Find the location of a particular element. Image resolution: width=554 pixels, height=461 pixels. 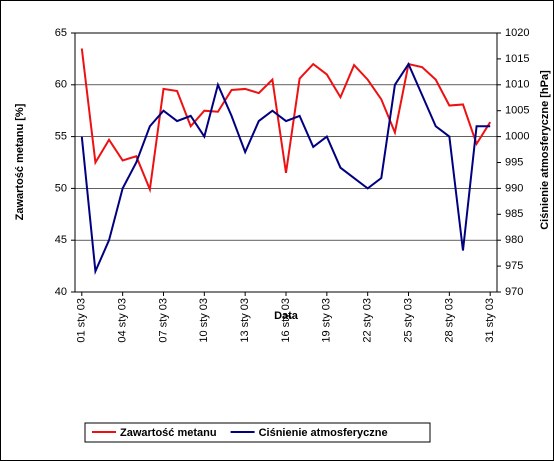

y2-tick-label: 1020 is located at coordinates (517, 33).